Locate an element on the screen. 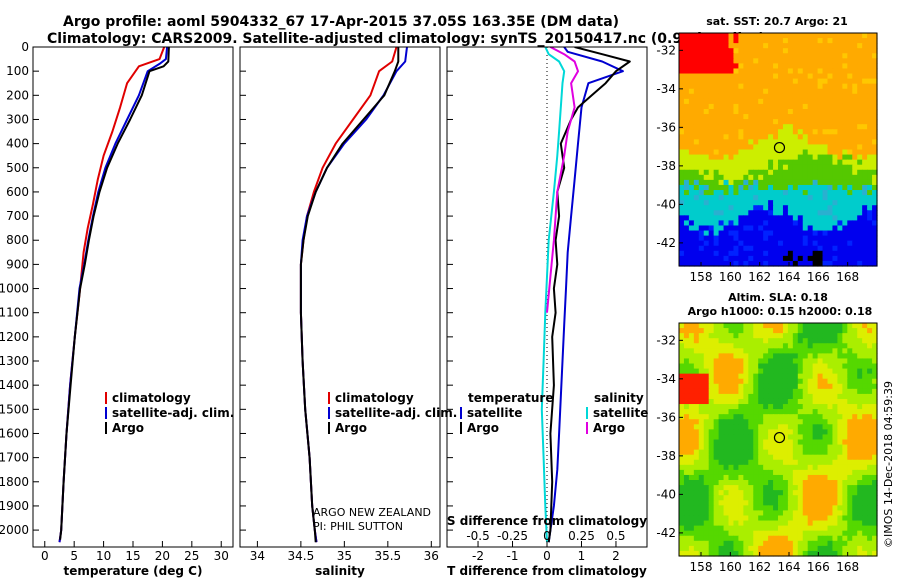  annotation-program: ARGO NEW ZEALAND is located at coordinates (372, 512).